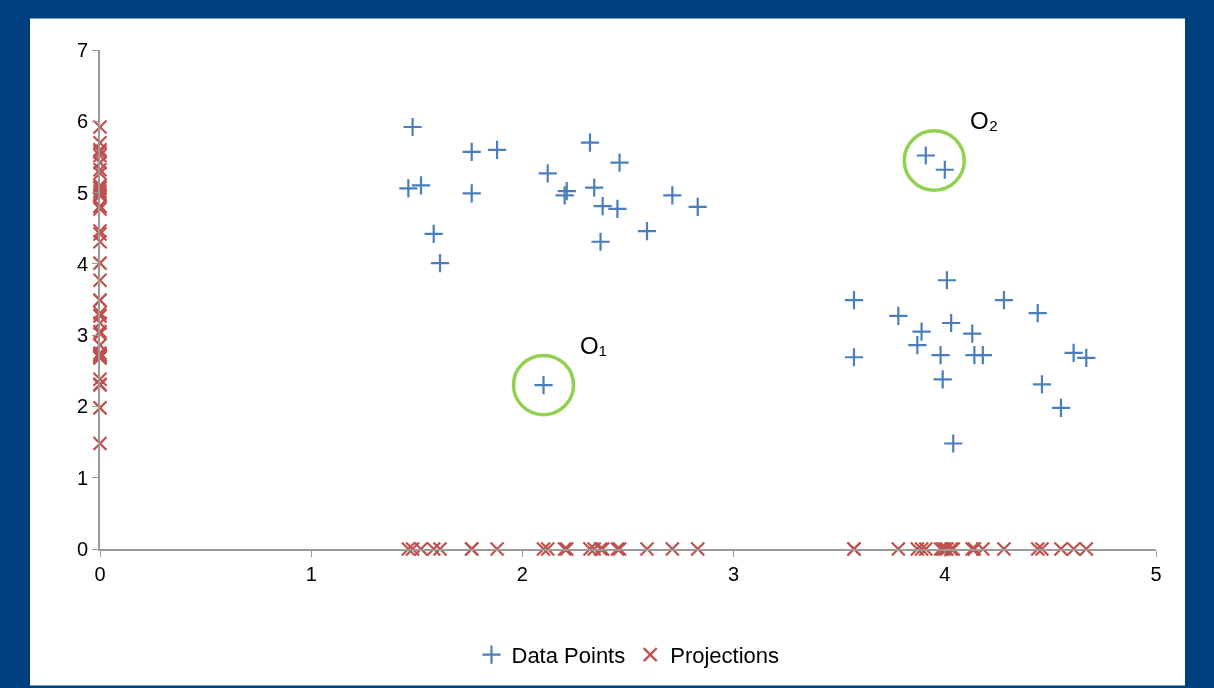 The image size is (1214, 688). Describe the element at coordinates (945, 574) in the screenshot. I see `x-tick-label: 4` at that location.